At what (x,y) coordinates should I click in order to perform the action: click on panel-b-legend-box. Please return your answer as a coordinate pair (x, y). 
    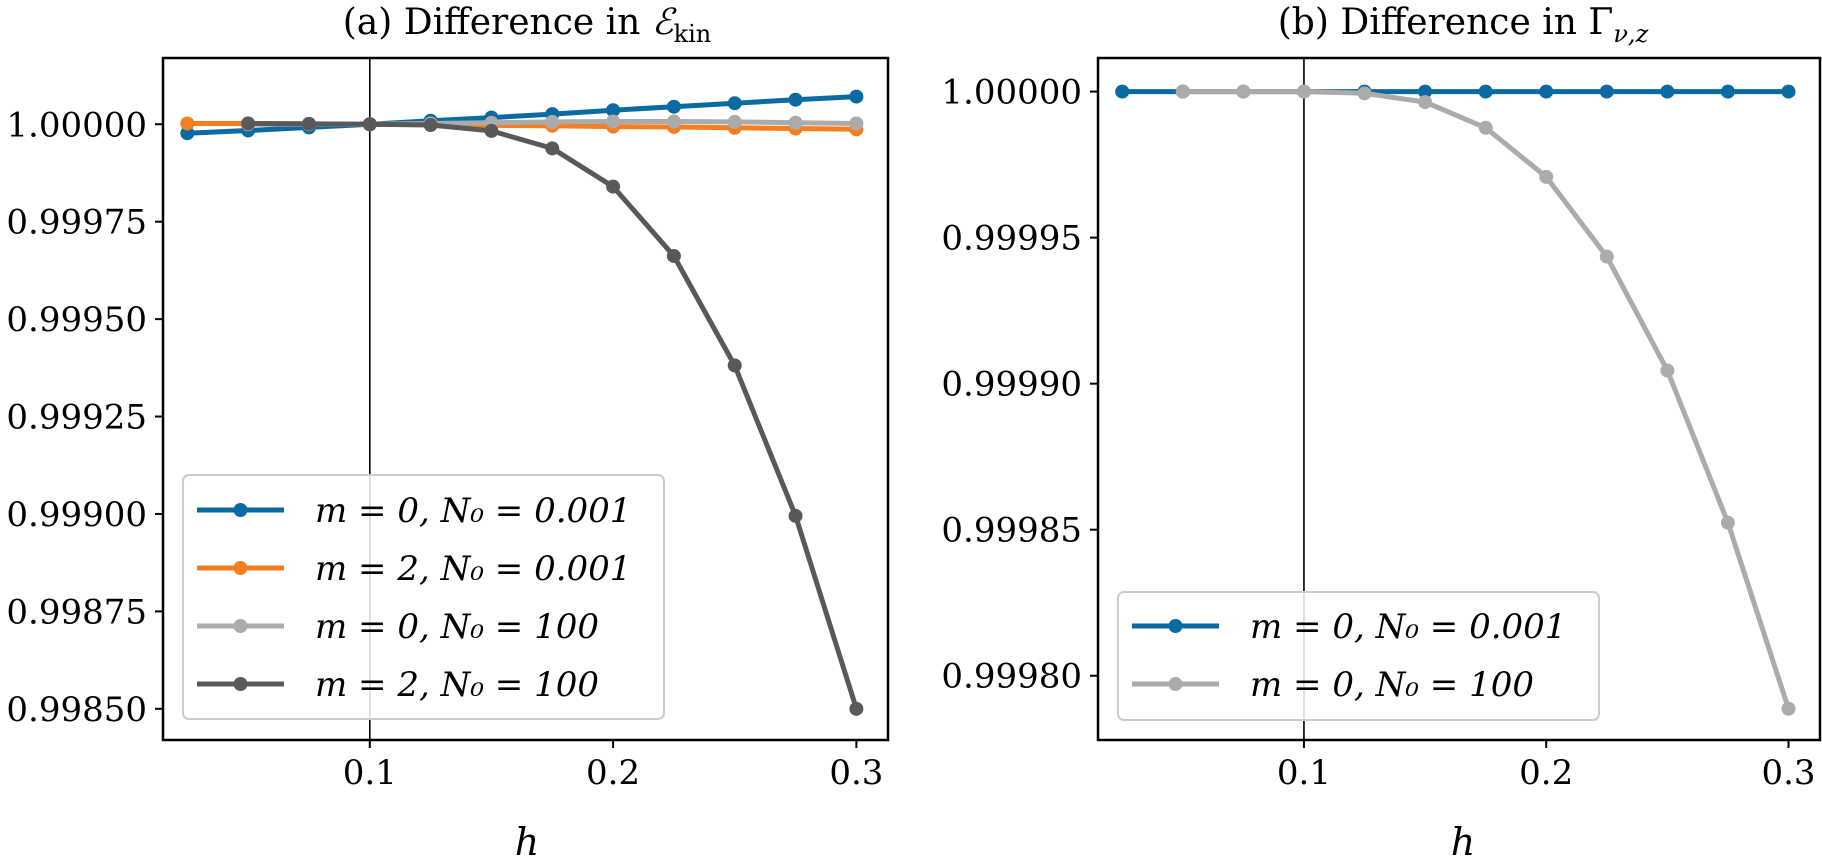
    Looking at the image, I should click on (1358, 656).